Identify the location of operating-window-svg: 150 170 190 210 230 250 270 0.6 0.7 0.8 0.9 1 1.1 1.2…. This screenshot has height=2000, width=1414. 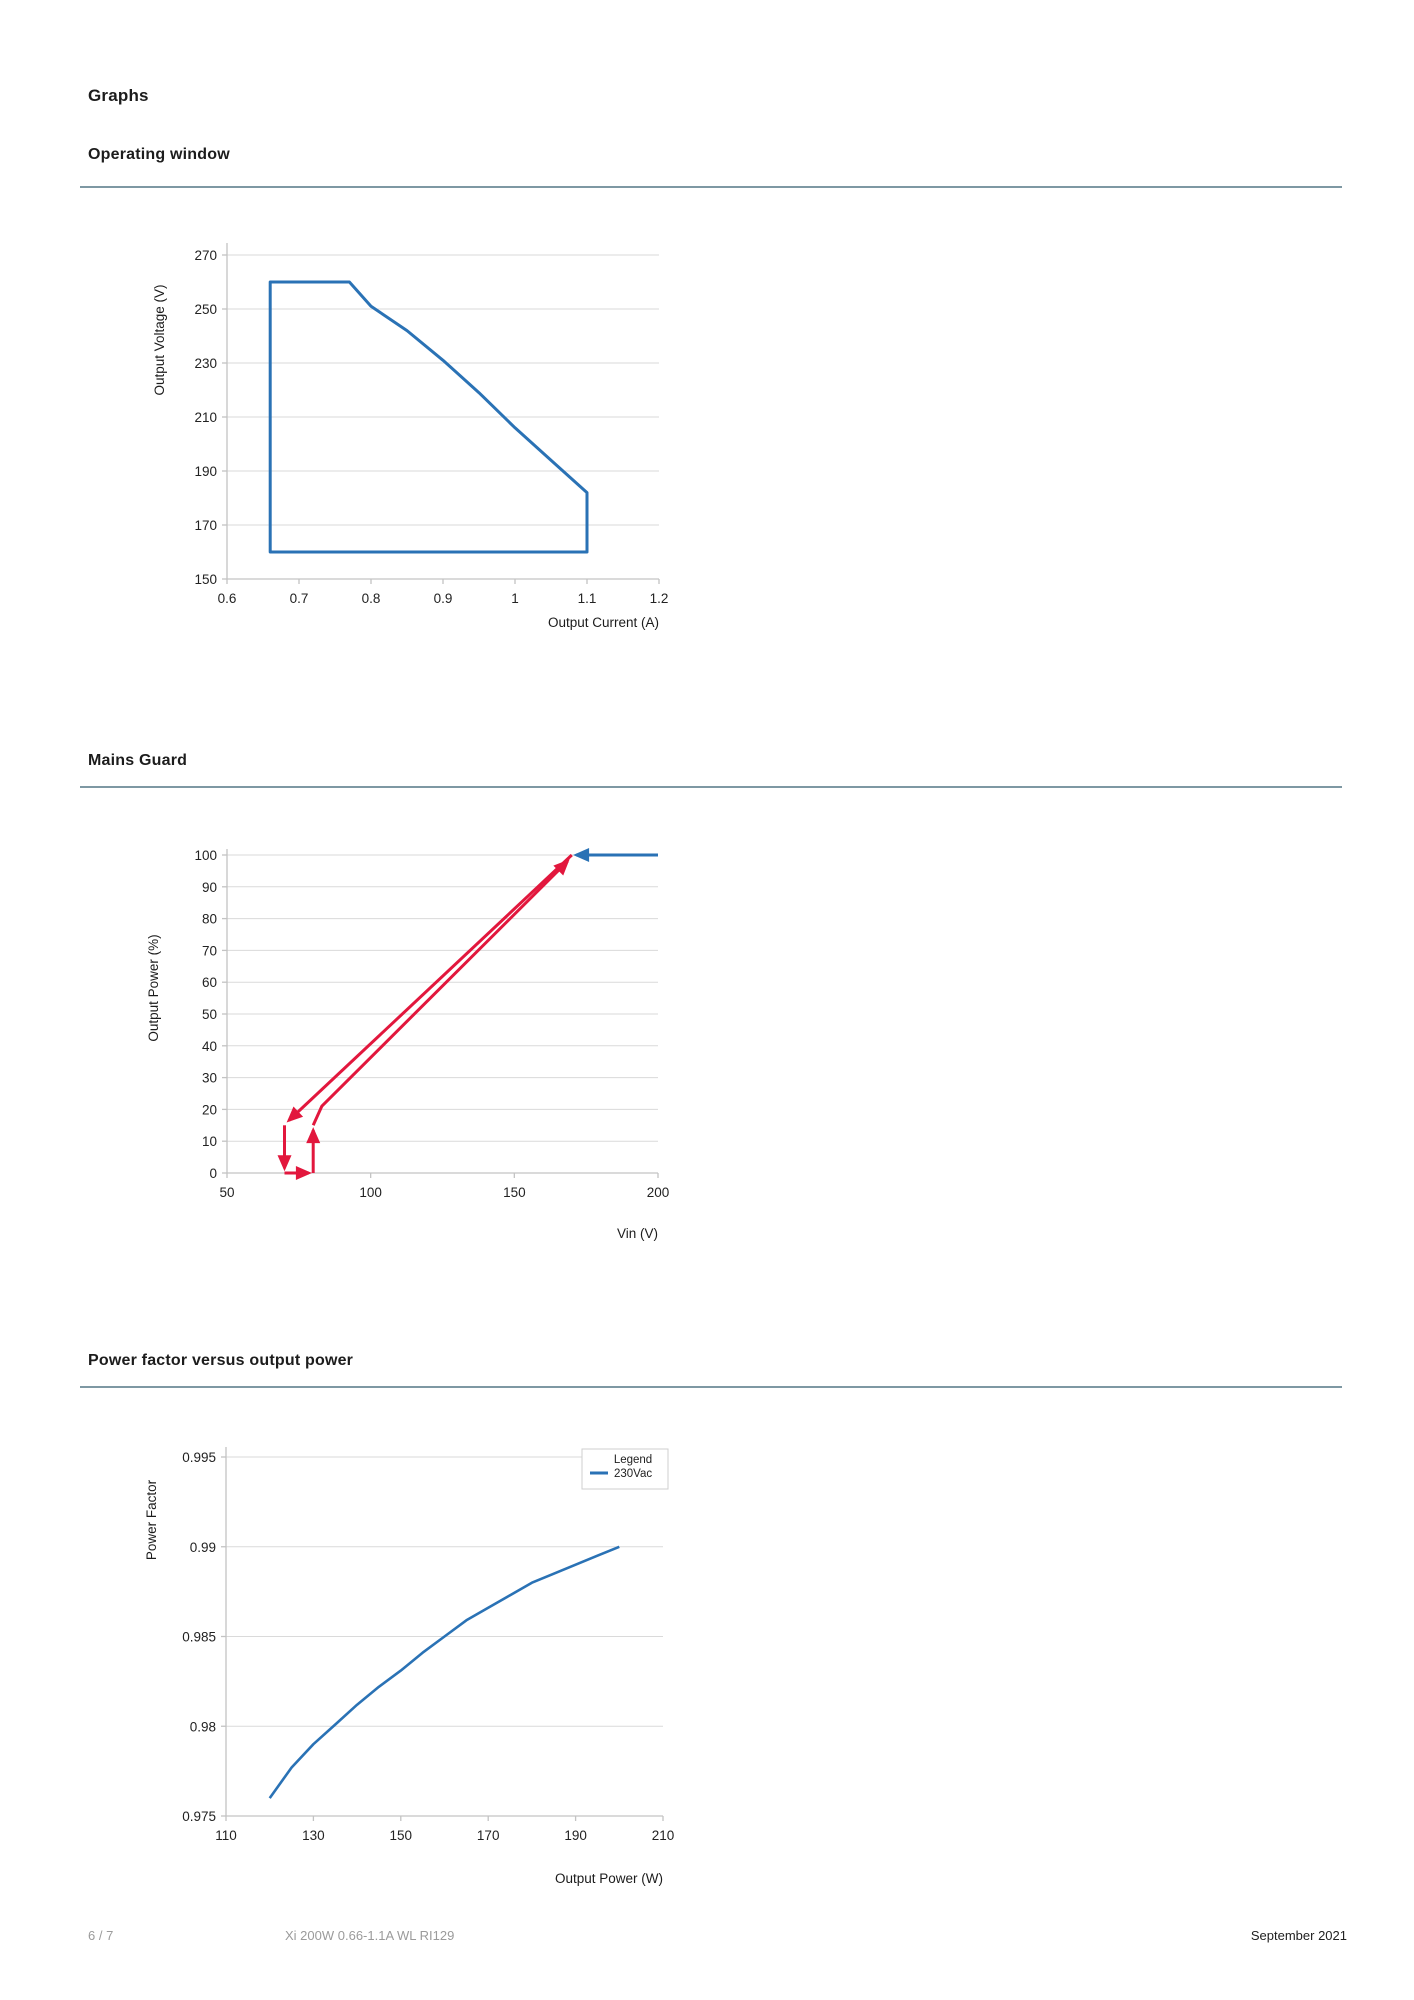
(410, 436).